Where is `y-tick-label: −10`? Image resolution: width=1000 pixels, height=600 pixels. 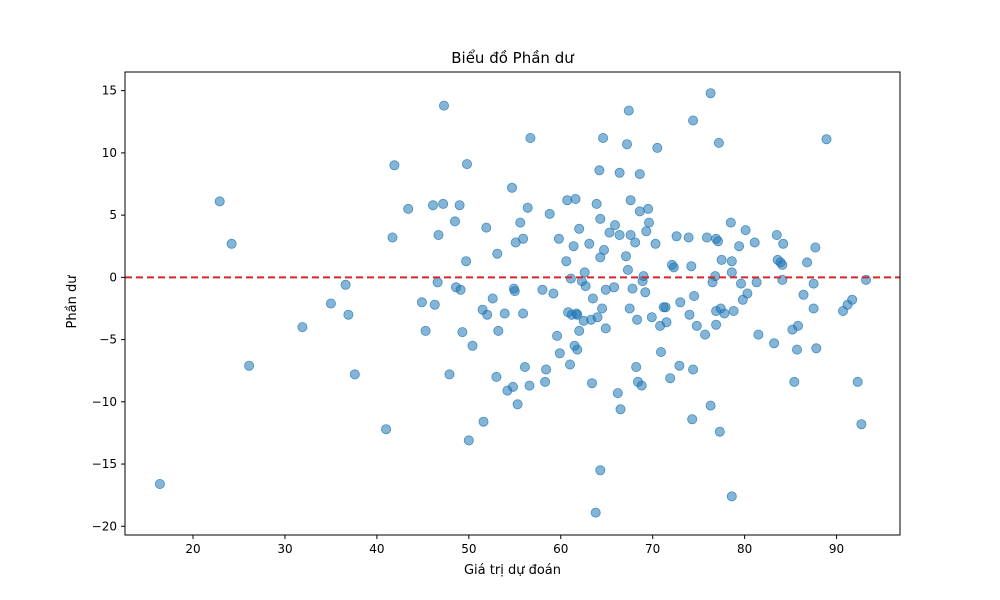 y-tick-label: −10 is located at coordinates (104, 402).